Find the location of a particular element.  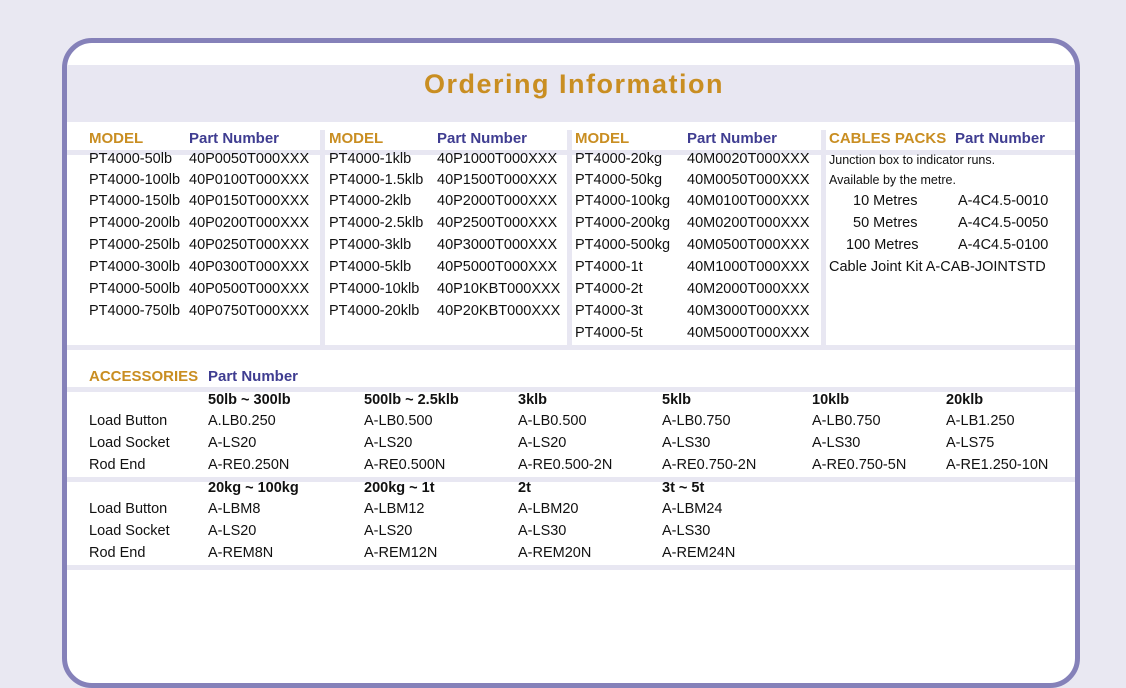

accessory-part-number: A-REM24N is located at coordinates (699, 553).